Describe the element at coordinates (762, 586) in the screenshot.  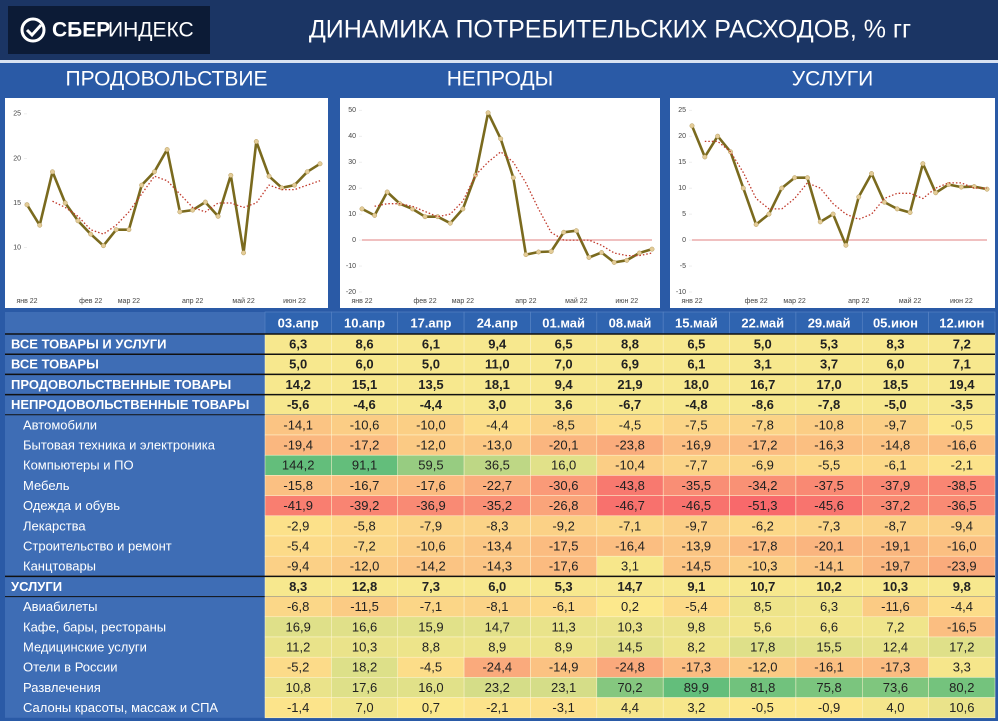
I see `cell-value: 10,7` at that location.